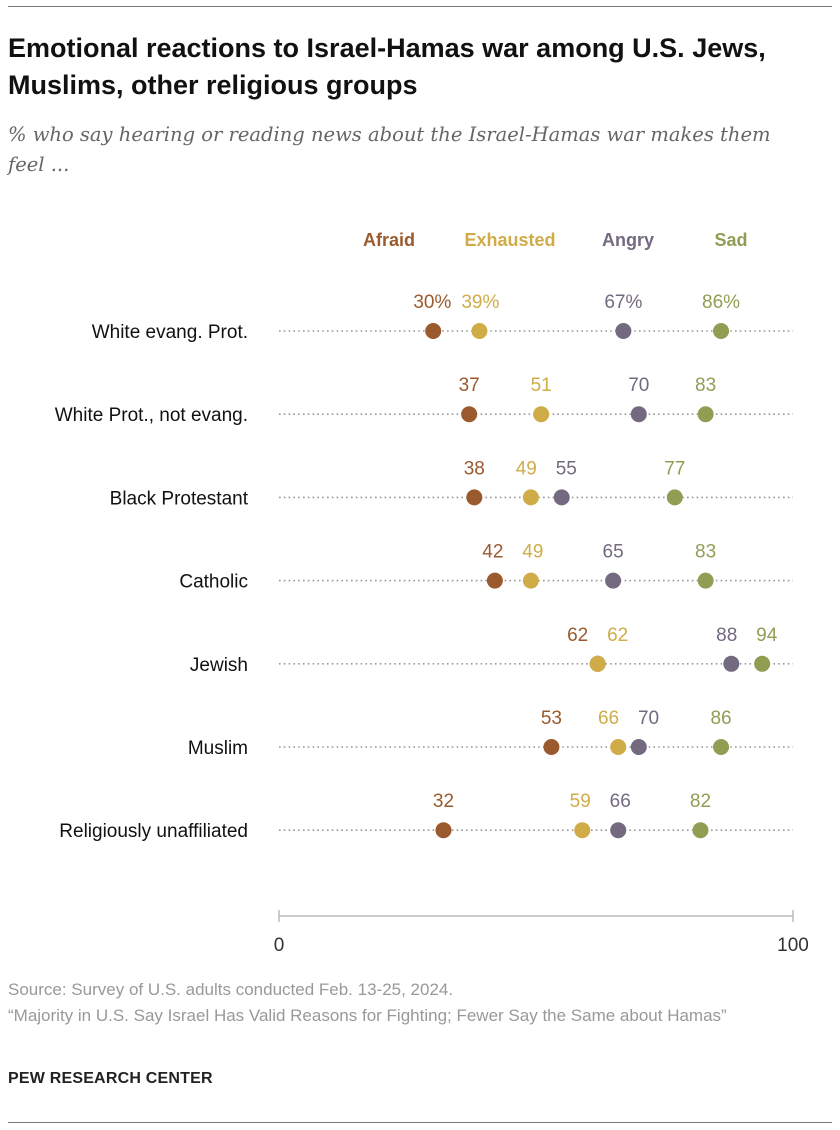 The height and width of the screenshot is (1130, 840). I want to click on legend-sad: Sad, so click(730, 240).